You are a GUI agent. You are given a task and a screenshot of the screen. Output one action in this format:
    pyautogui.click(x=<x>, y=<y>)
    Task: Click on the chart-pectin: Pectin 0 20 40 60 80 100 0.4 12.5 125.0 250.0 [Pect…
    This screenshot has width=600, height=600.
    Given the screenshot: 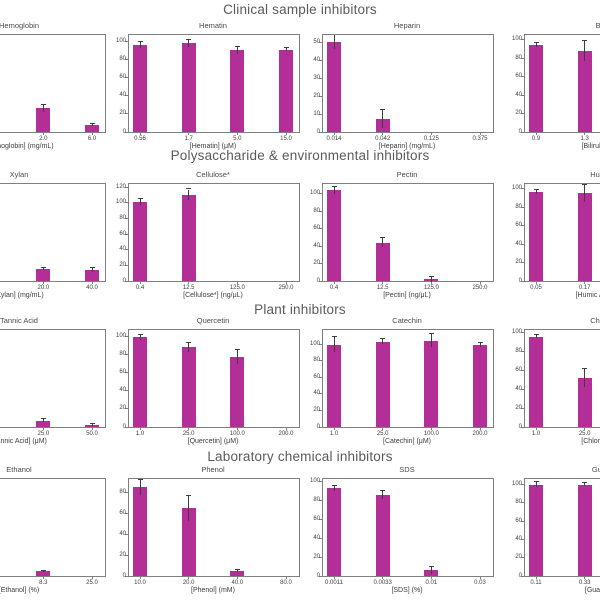 What is the action you would take?
    pyautogui.click(x=394, y=237)
    